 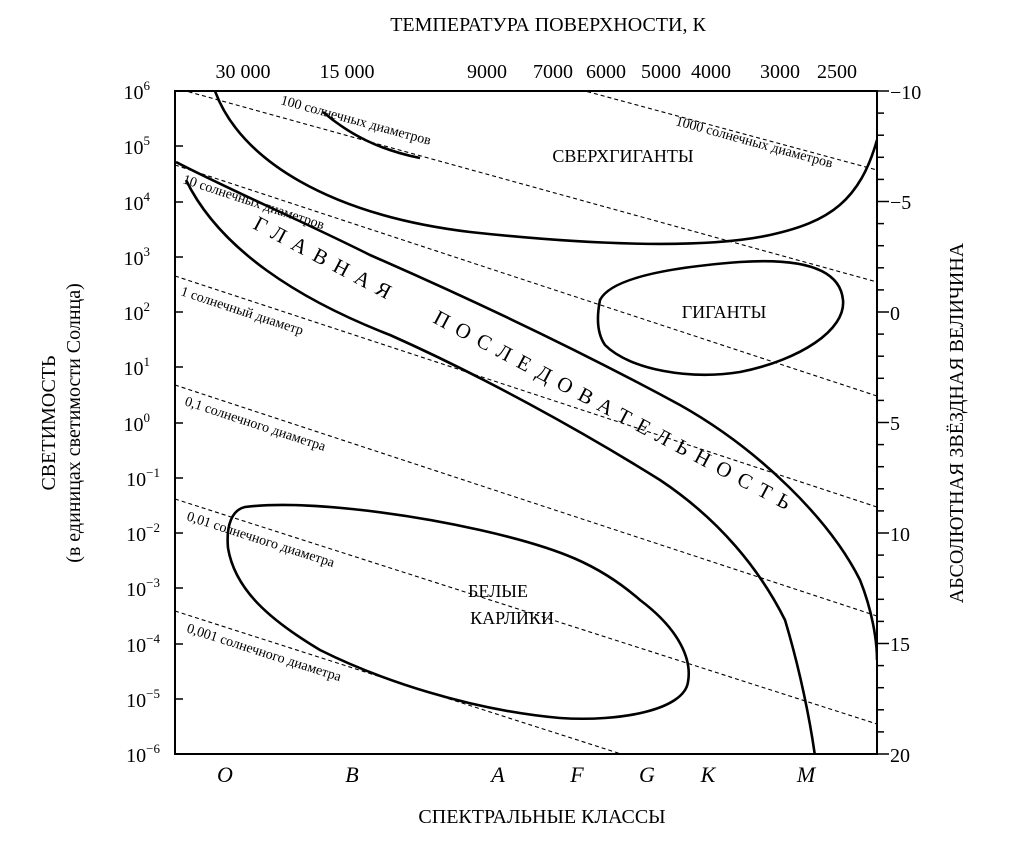 What do you see at coordinates (143, 754) in the screenshot?
I see `lum-tick-label: 10⁻⁶` at bounding box center [143, 754].